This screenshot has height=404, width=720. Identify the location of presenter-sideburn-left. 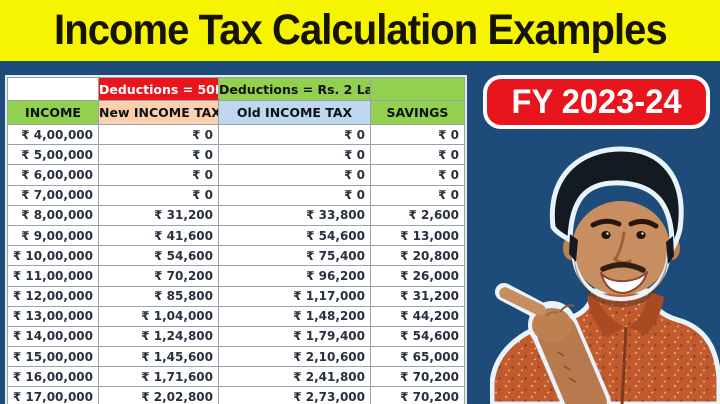
(573, 248).